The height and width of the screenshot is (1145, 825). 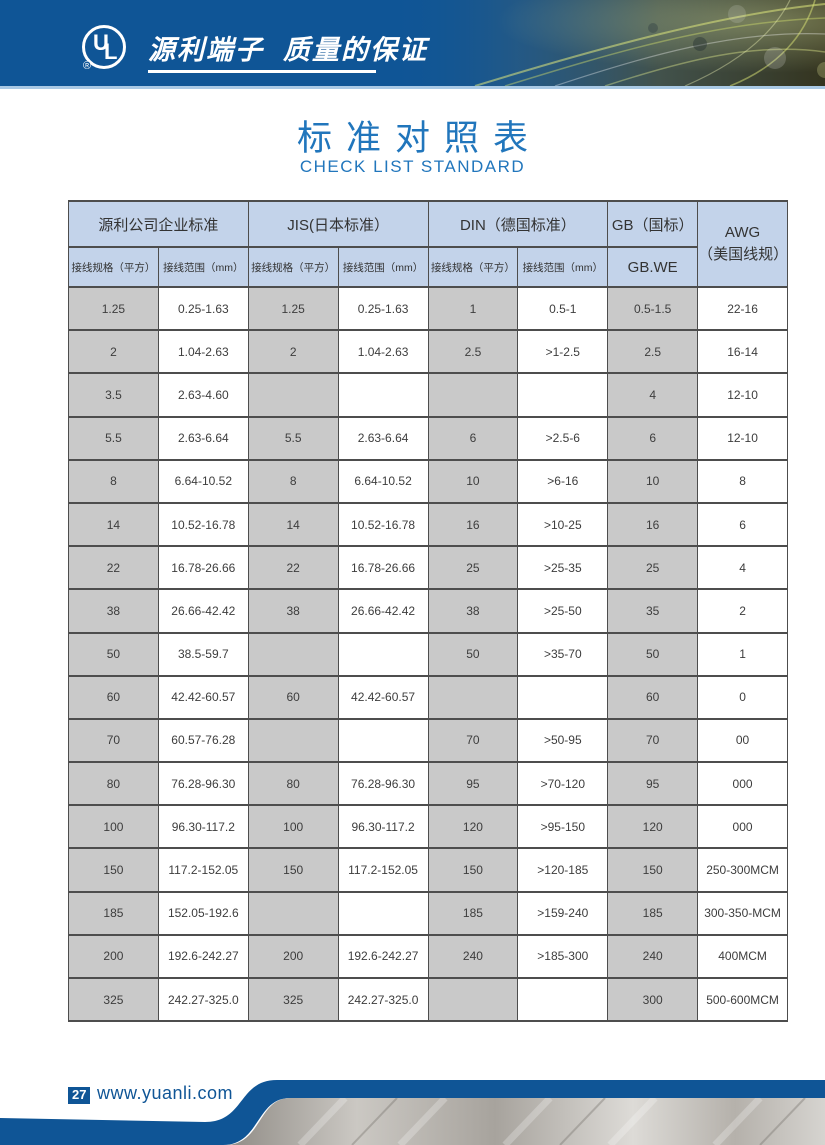 I want to click on table-cell: 76.28-96.30, so click(x=383, y=784).